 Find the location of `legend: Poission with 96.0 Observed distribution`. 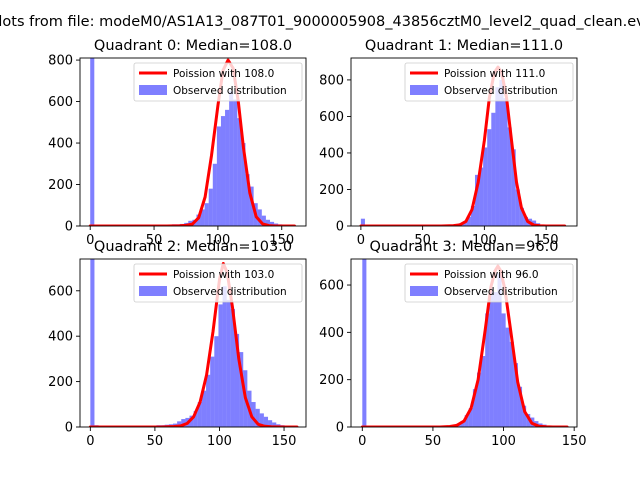

legend: Poission with 96.0 Observed distribution is located at coordinates (489, 283).